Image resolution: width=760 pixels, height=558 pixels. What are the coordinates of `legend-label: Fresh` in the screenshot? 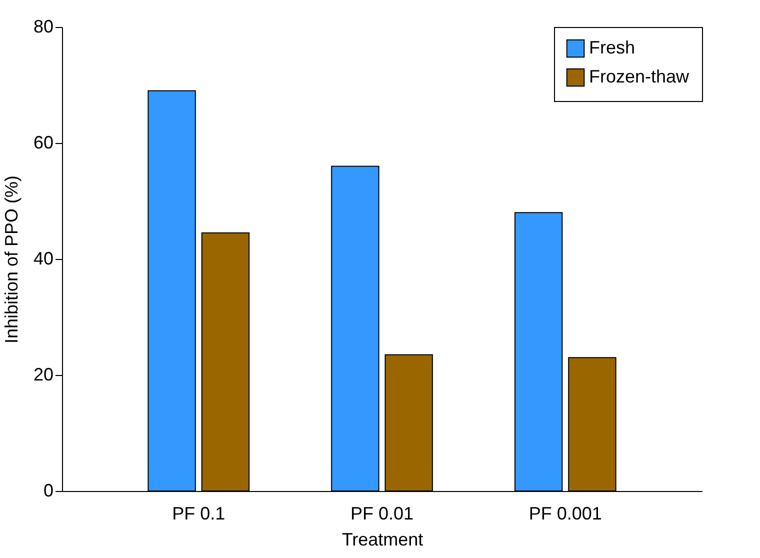 It's located at (612, 48).